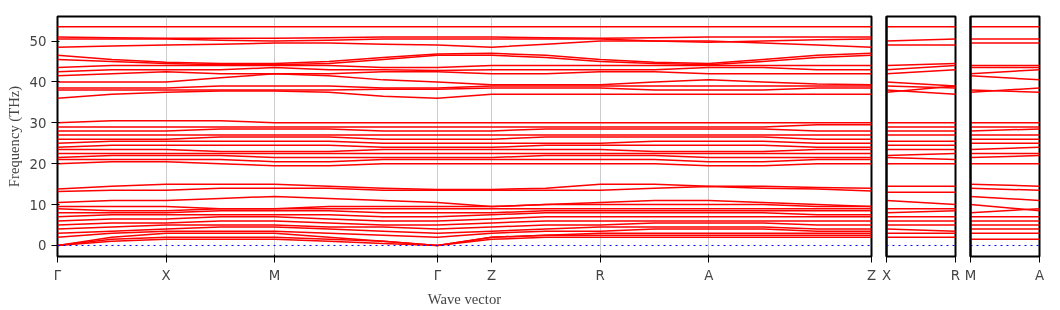 The height and width of the screenshot is (310, 1060). Describe the element at coordinates (464, 298) in the screenshot. I see `x-axis-title: Wave vector` at that location.